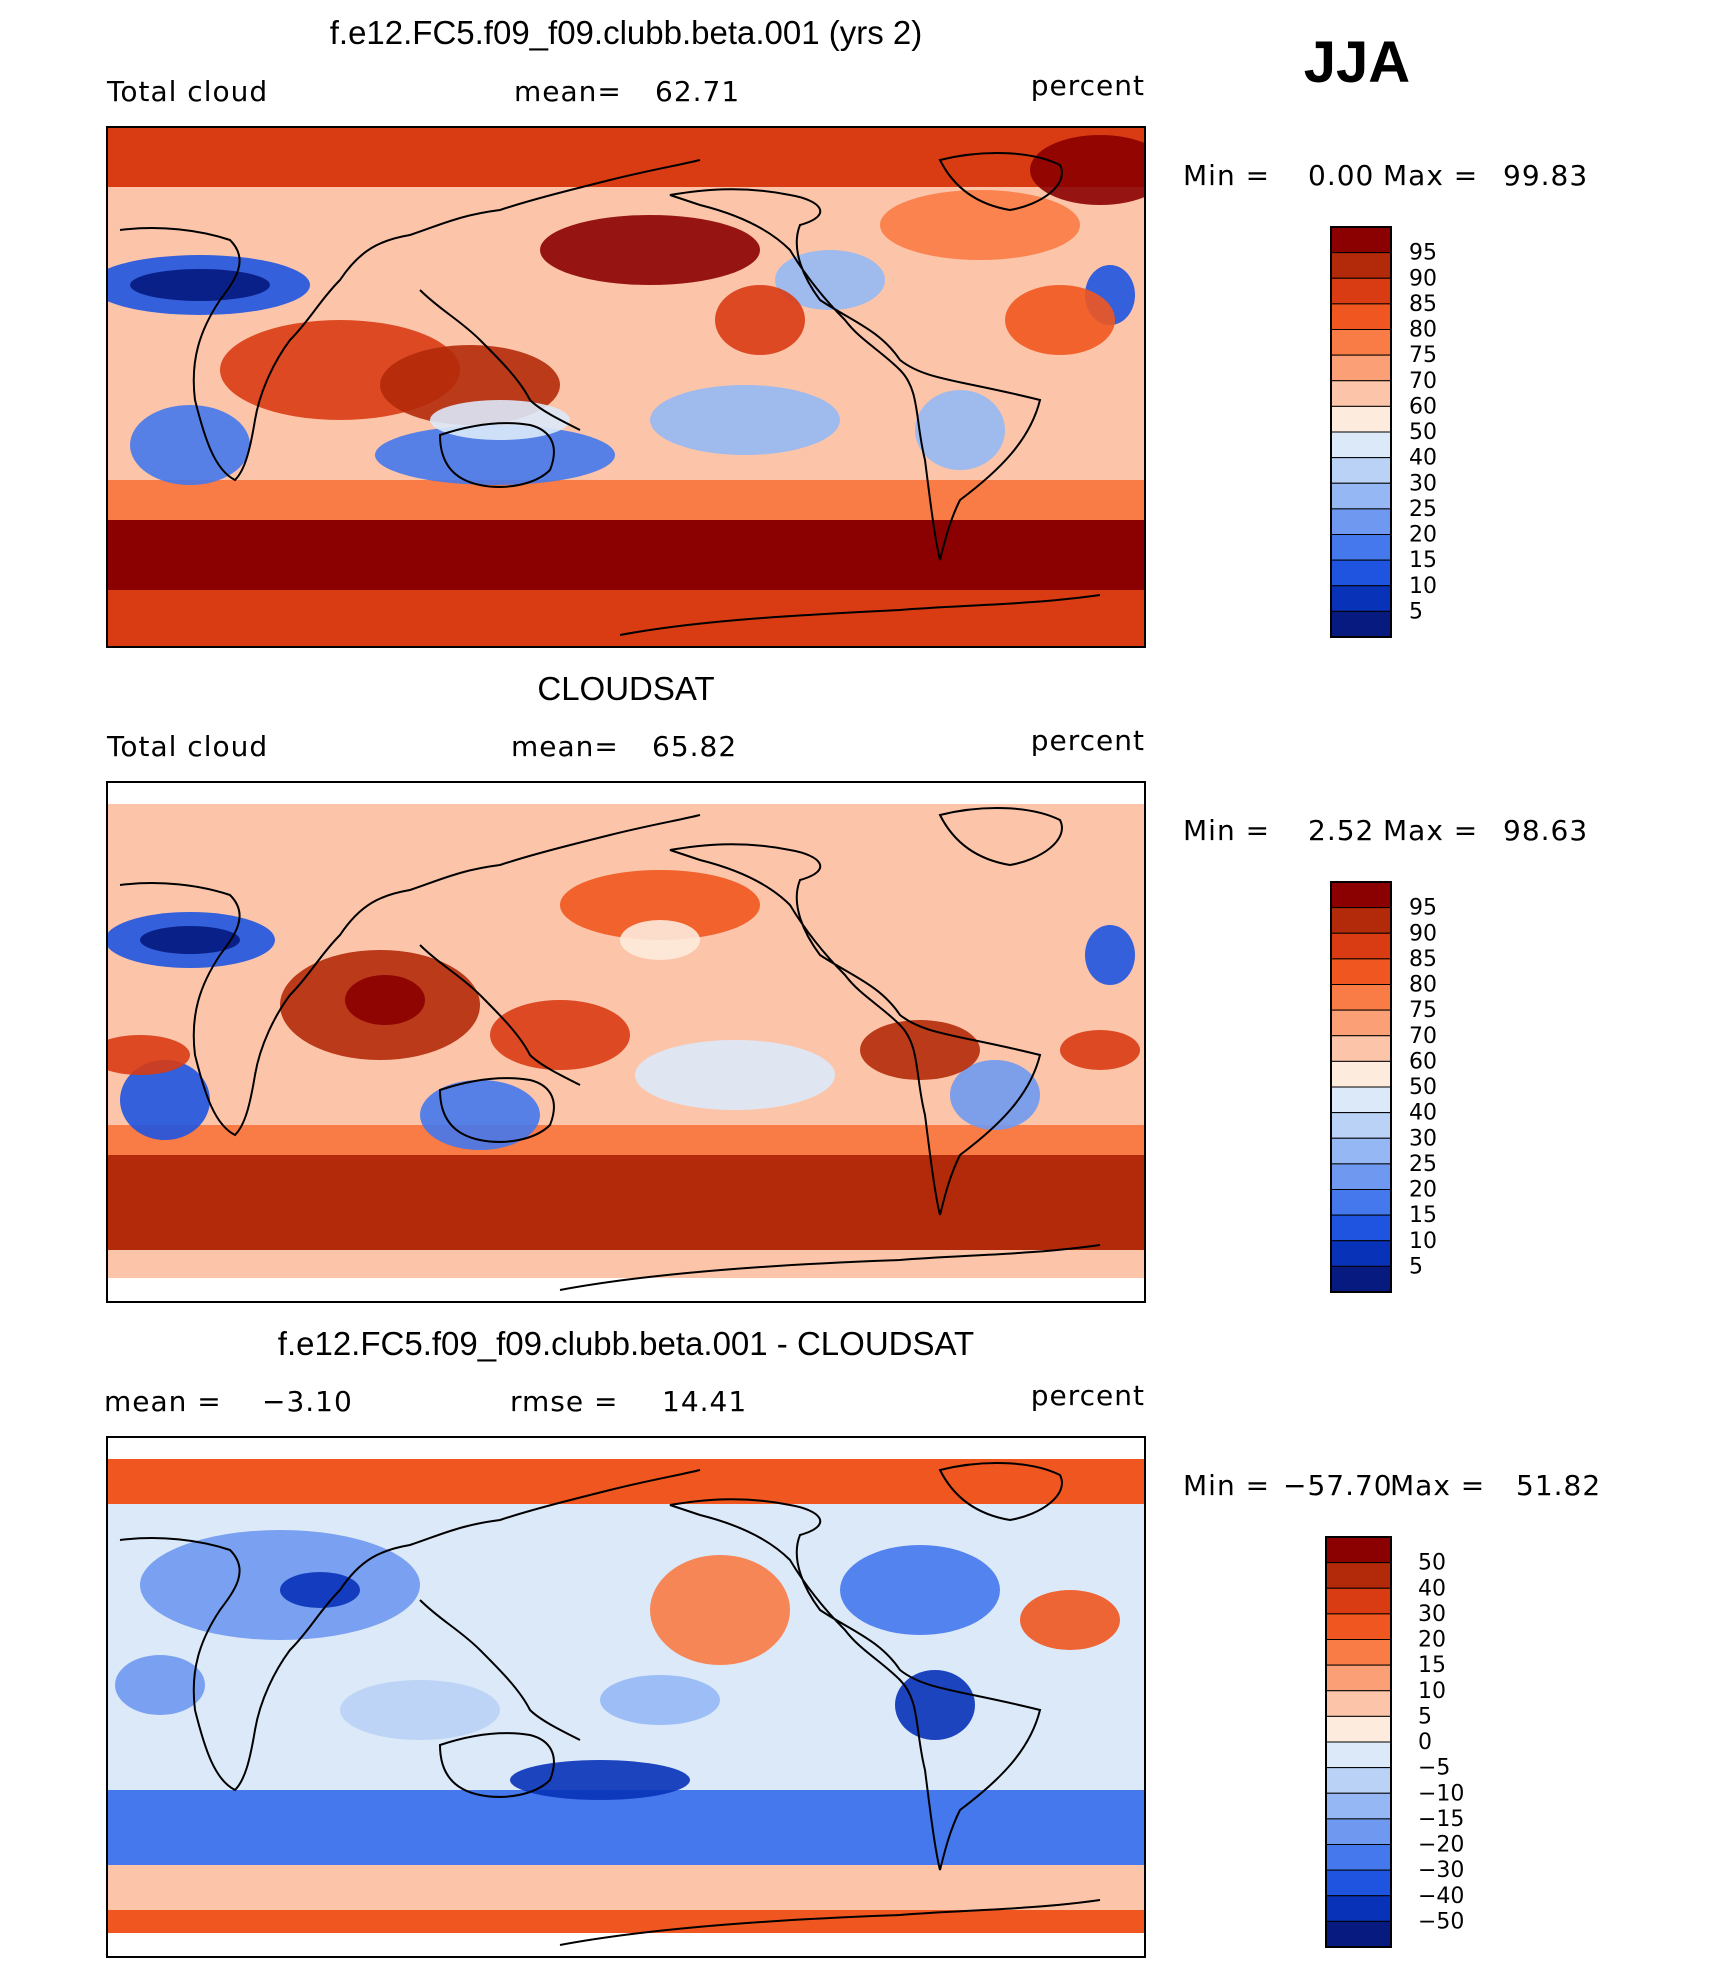 Image resolution: width=1710 pixels, height=1963 pixels. What do you see at coordinates (1545, 830) in the screenshot?
I see `max-value: 98.63` at bounding box center [1545, 830].